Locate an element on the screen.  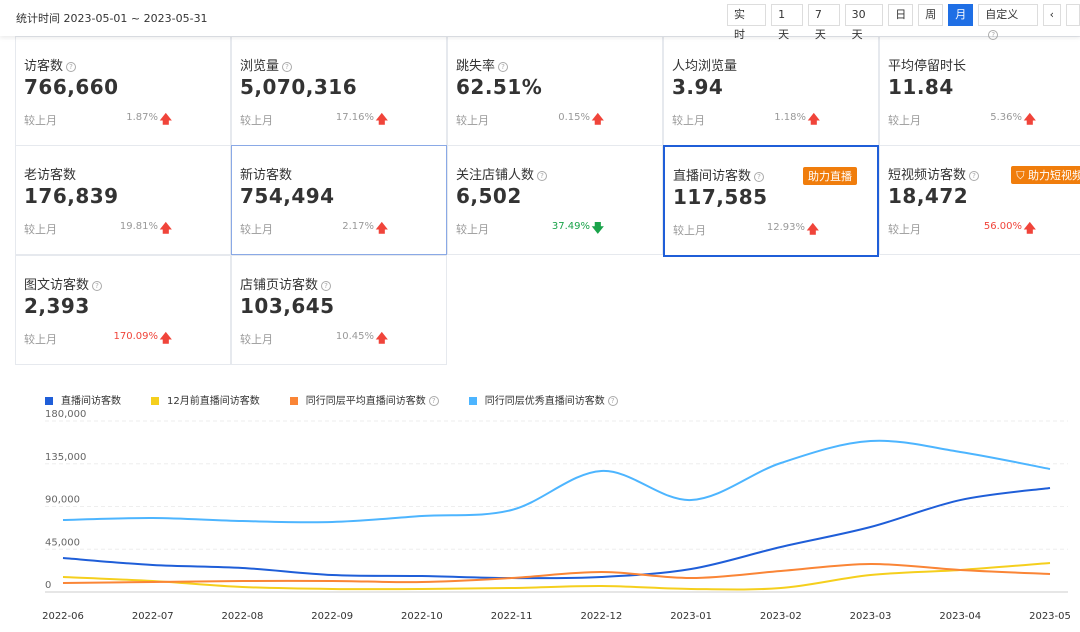
period-button-日: 日 is located at coordinates (901, 15).